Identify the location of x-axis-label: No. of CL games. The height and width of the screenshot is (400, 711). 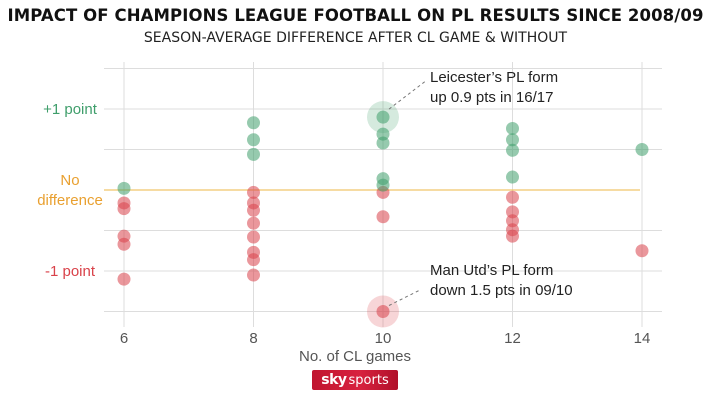
(355, 356).